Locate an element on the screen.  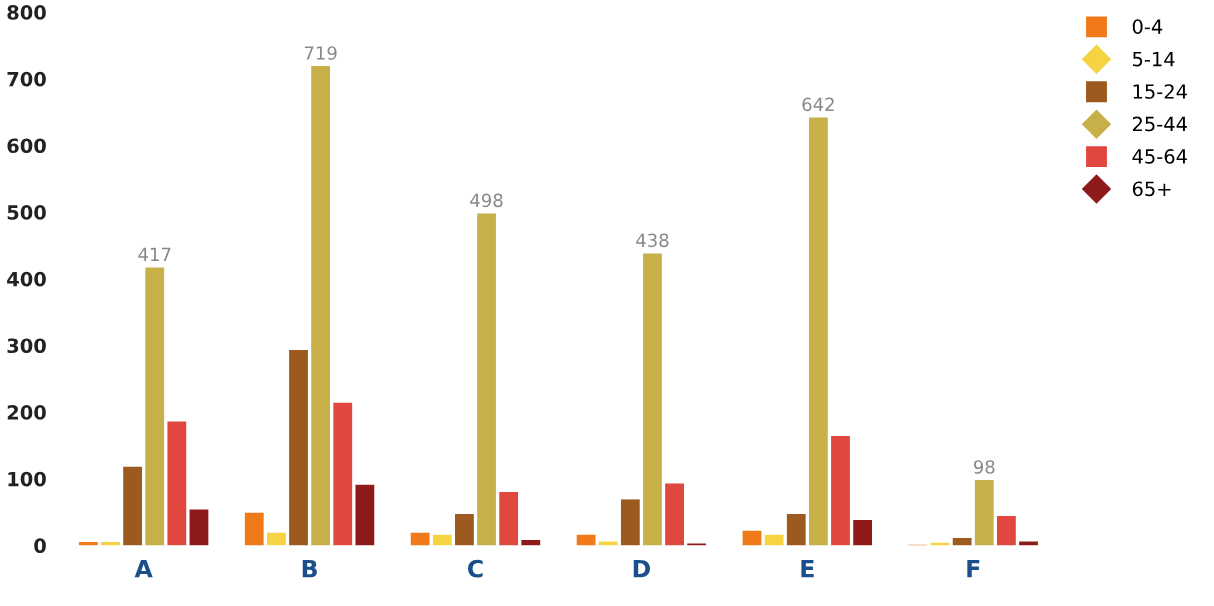
data-label: 438 is located at coordinates (652, 240).